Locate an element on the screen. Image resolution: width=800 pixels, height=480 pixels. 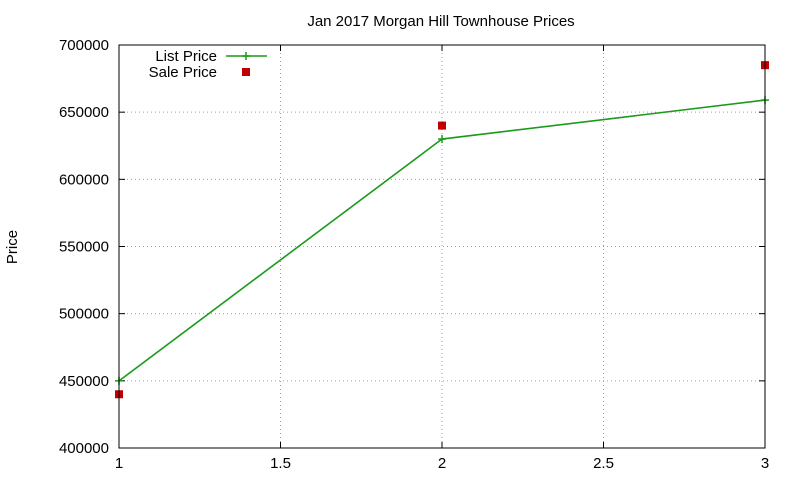
y-tick-label: 550000 is located at coordinates (84, 247).